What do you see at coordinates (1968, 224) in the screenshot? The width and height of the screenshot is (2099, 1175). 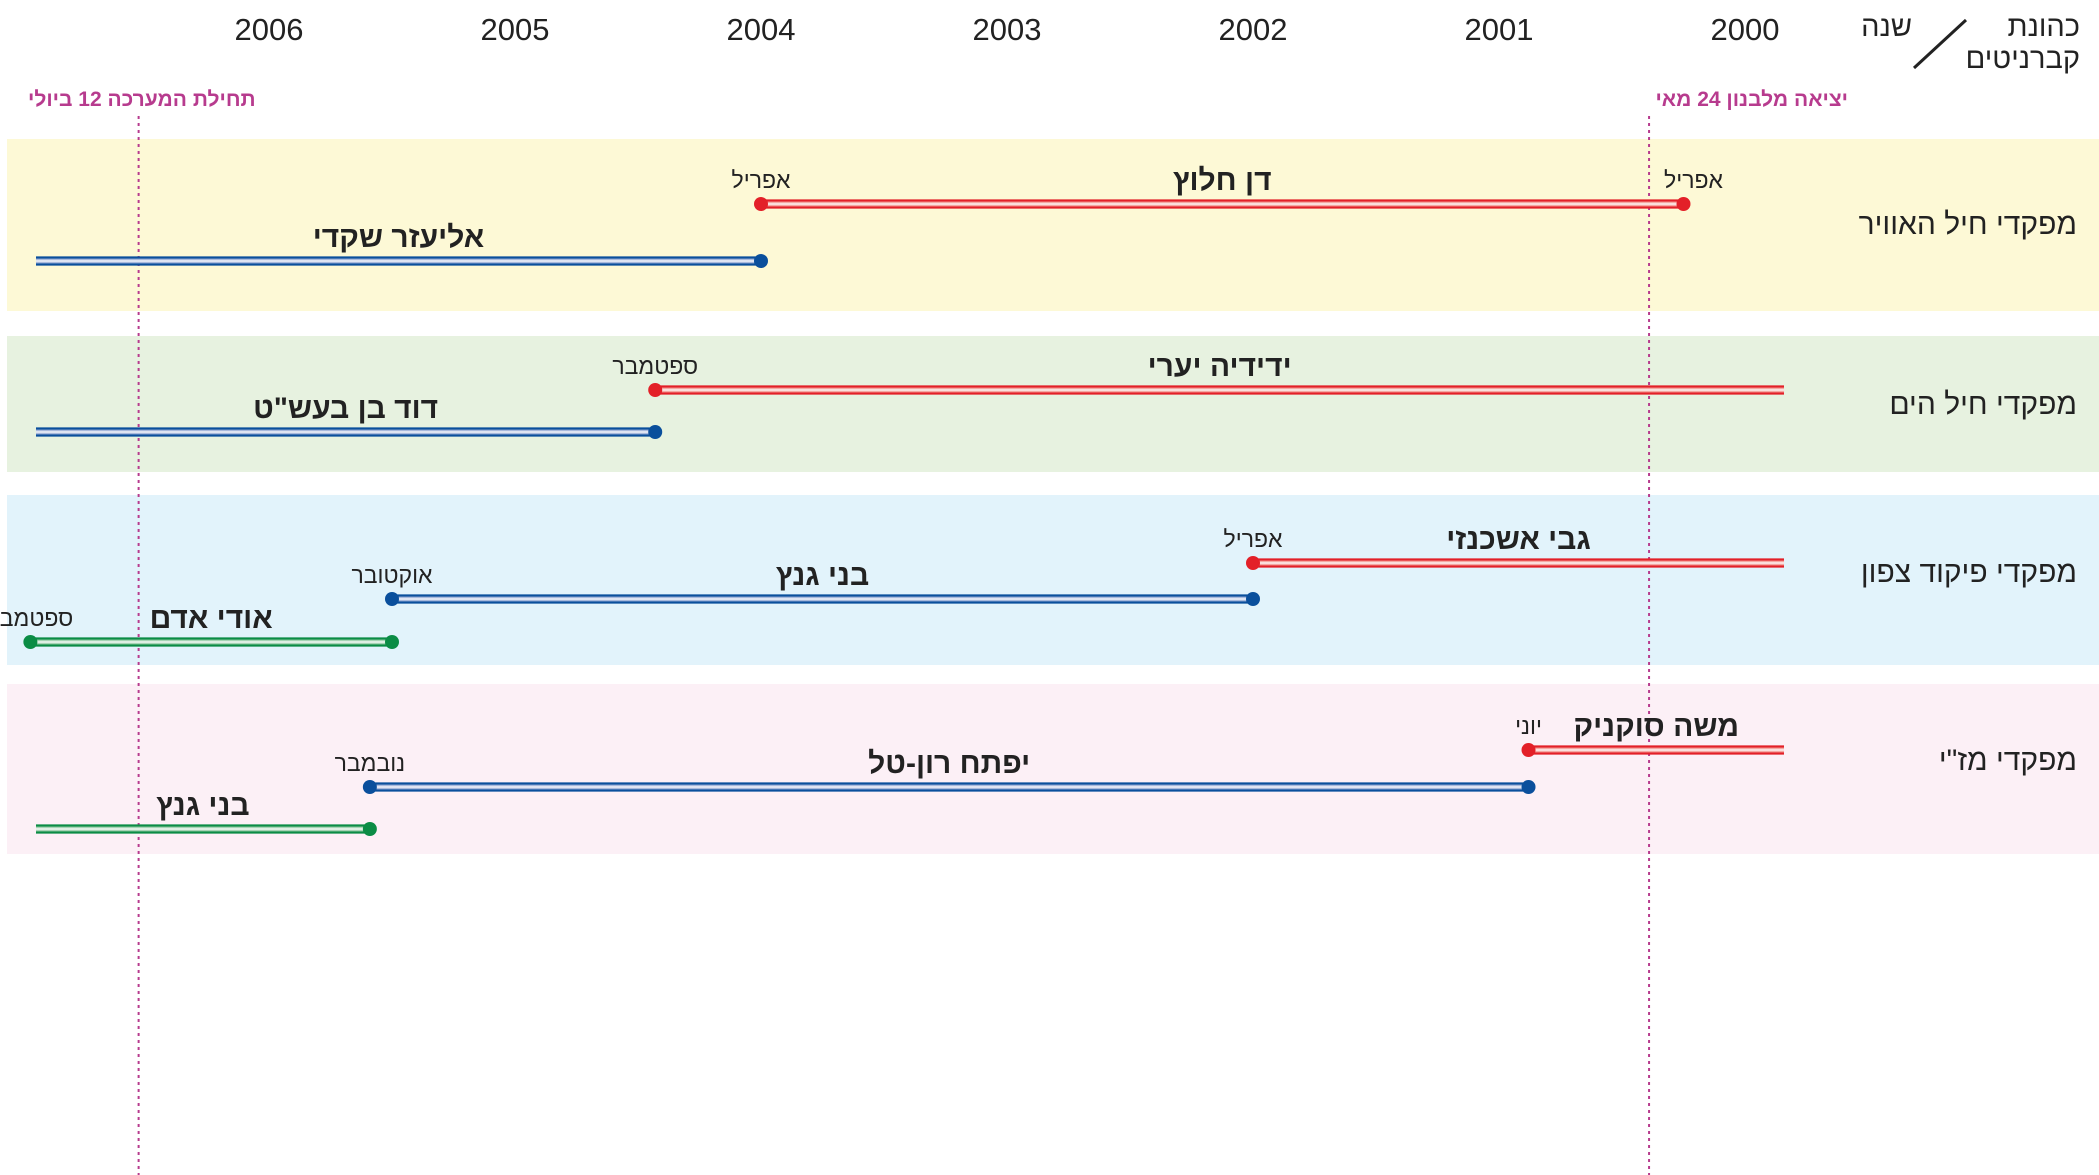 I see `group-label: מפקדי חיל האוויר` at bounding box center [1968, 224].